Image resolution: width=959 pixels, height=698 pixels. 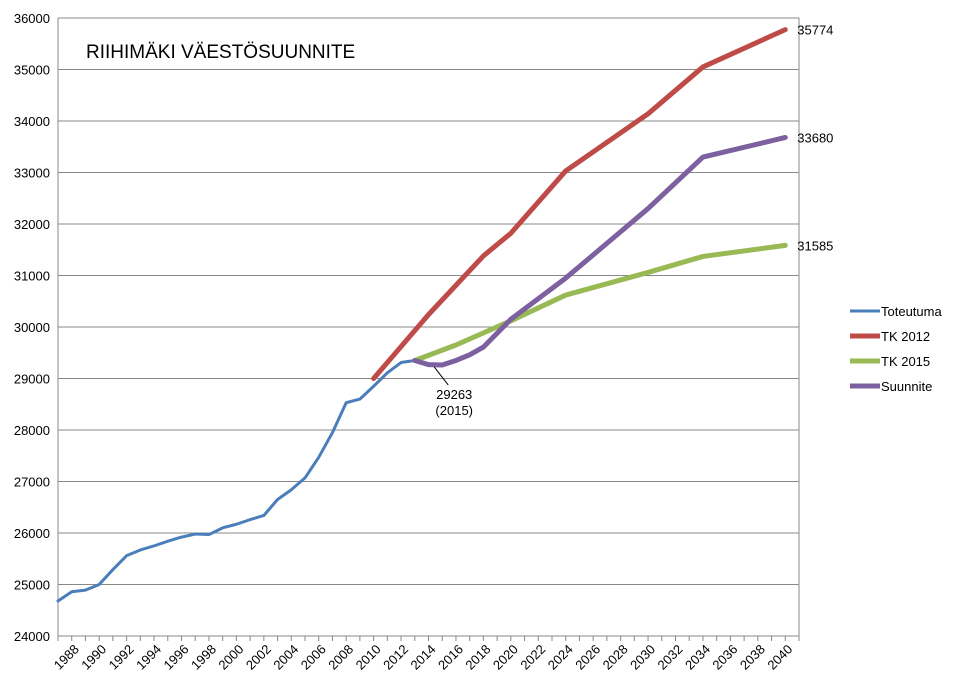 I want to click on end-labels: 35774 33680 31585, so click(x=815, y=138).